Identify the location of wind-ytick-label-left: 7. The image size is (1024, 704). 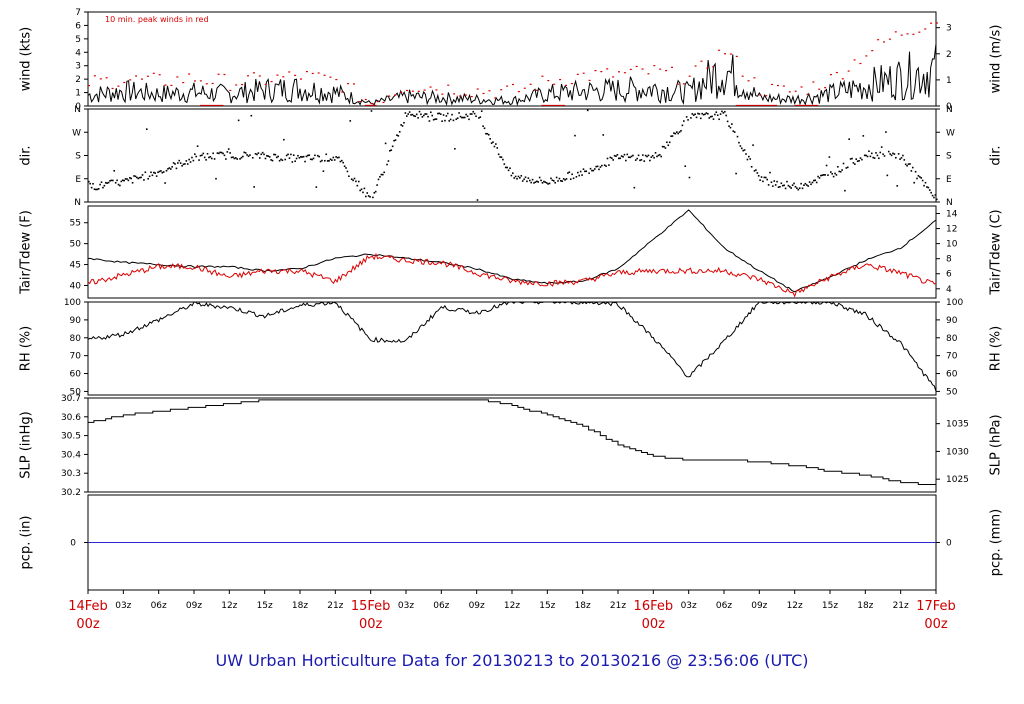
(78, 13).